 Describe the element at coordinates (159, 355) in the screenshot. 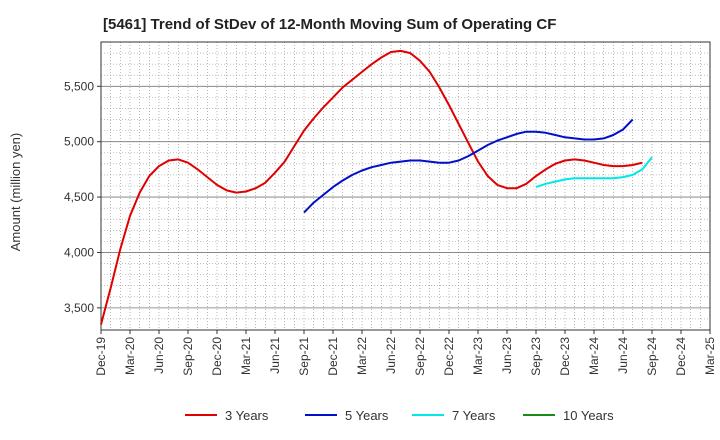

I see `x-tick-label: Jun-20` at that location.